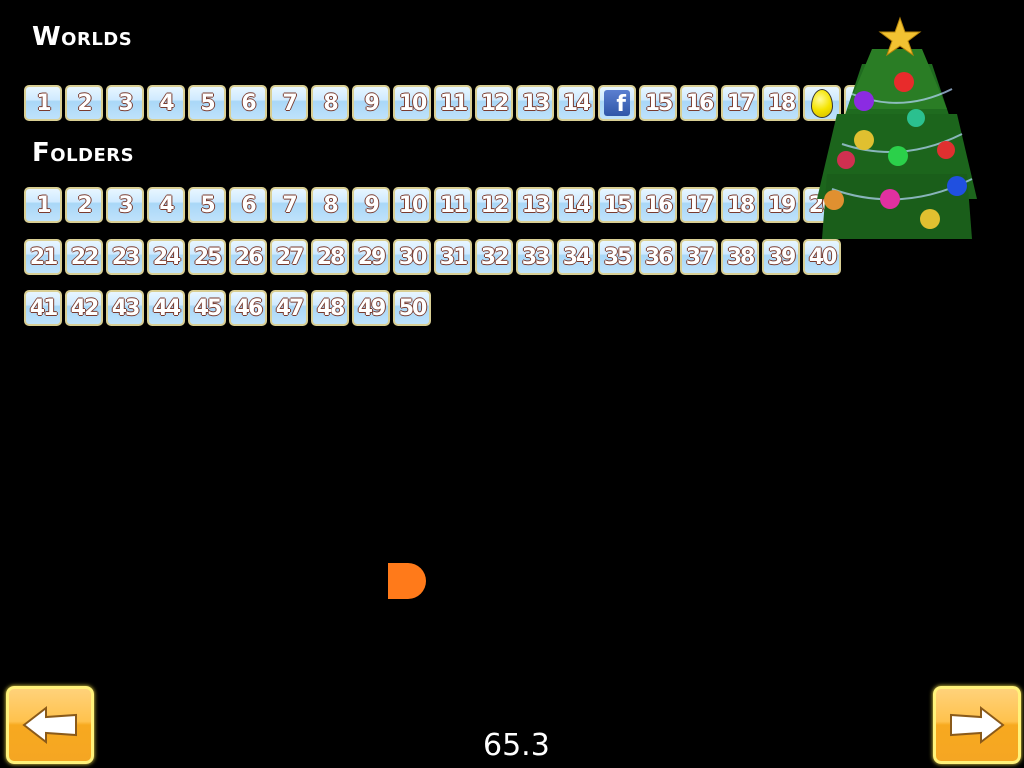 This screenshot has width=1024, height=768. I want to click on tile-label: 47, so click(290, 308).